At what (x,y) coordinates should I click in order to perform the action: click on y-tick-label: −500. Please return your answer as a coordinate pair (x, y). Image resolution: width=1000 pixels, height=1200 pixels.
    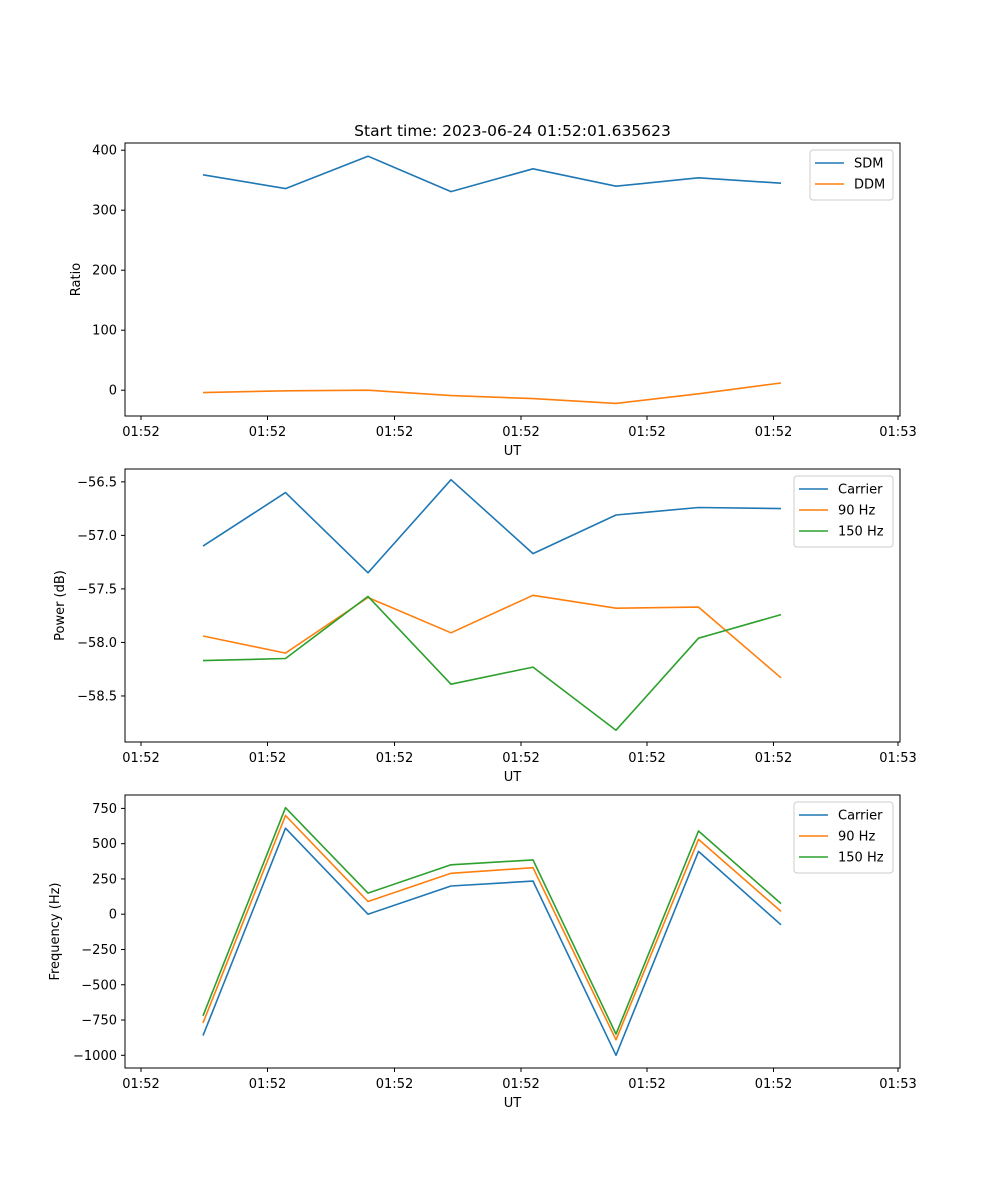
    Looking at the image, I should click on (99, 985).